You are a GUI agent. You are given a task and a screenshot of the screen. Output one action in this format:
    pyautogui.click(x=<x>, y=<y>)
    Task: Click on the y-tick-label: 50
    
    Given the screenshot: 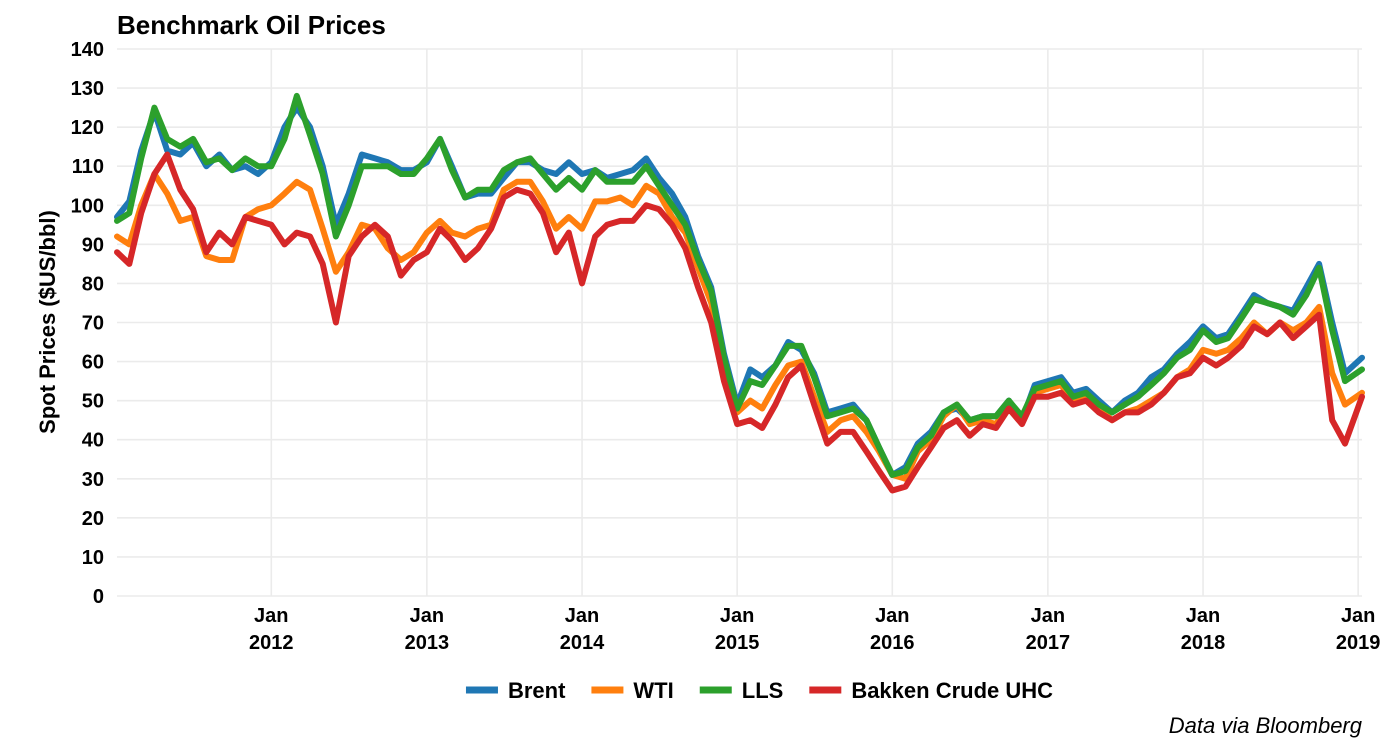 What is the action you would take?
    pyautogui.click(x=93, y=402)
    